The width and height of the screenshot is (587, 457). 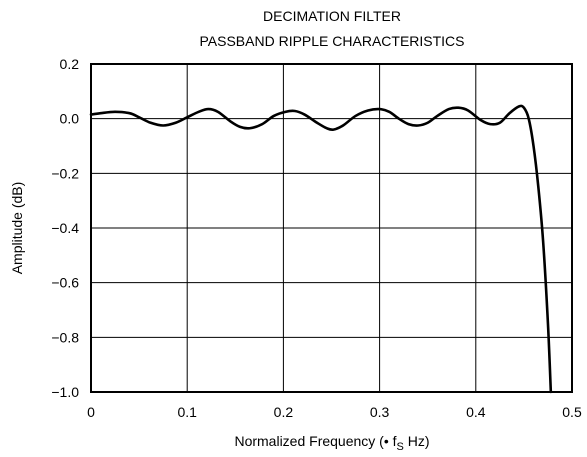 I want to click on chart-title-line-1: DECIMATION FILTER, so click(x=332, y=16).